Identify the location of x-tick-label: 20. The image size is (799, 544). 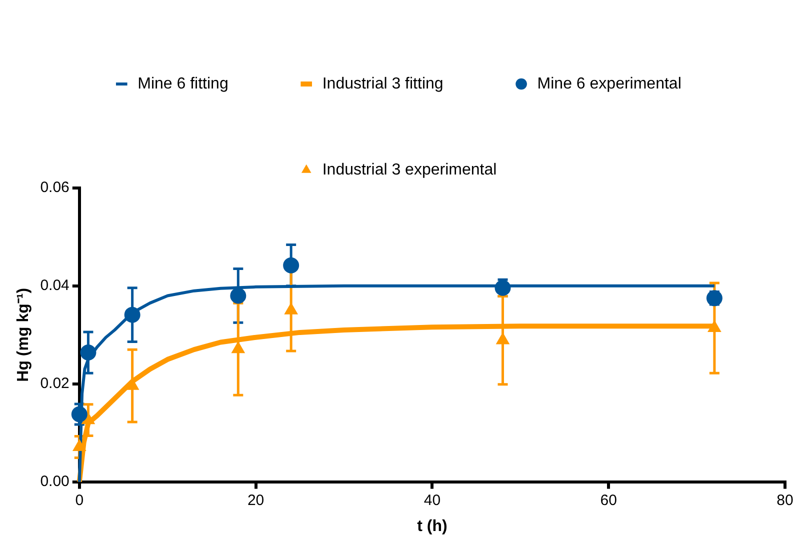
(255, 500).